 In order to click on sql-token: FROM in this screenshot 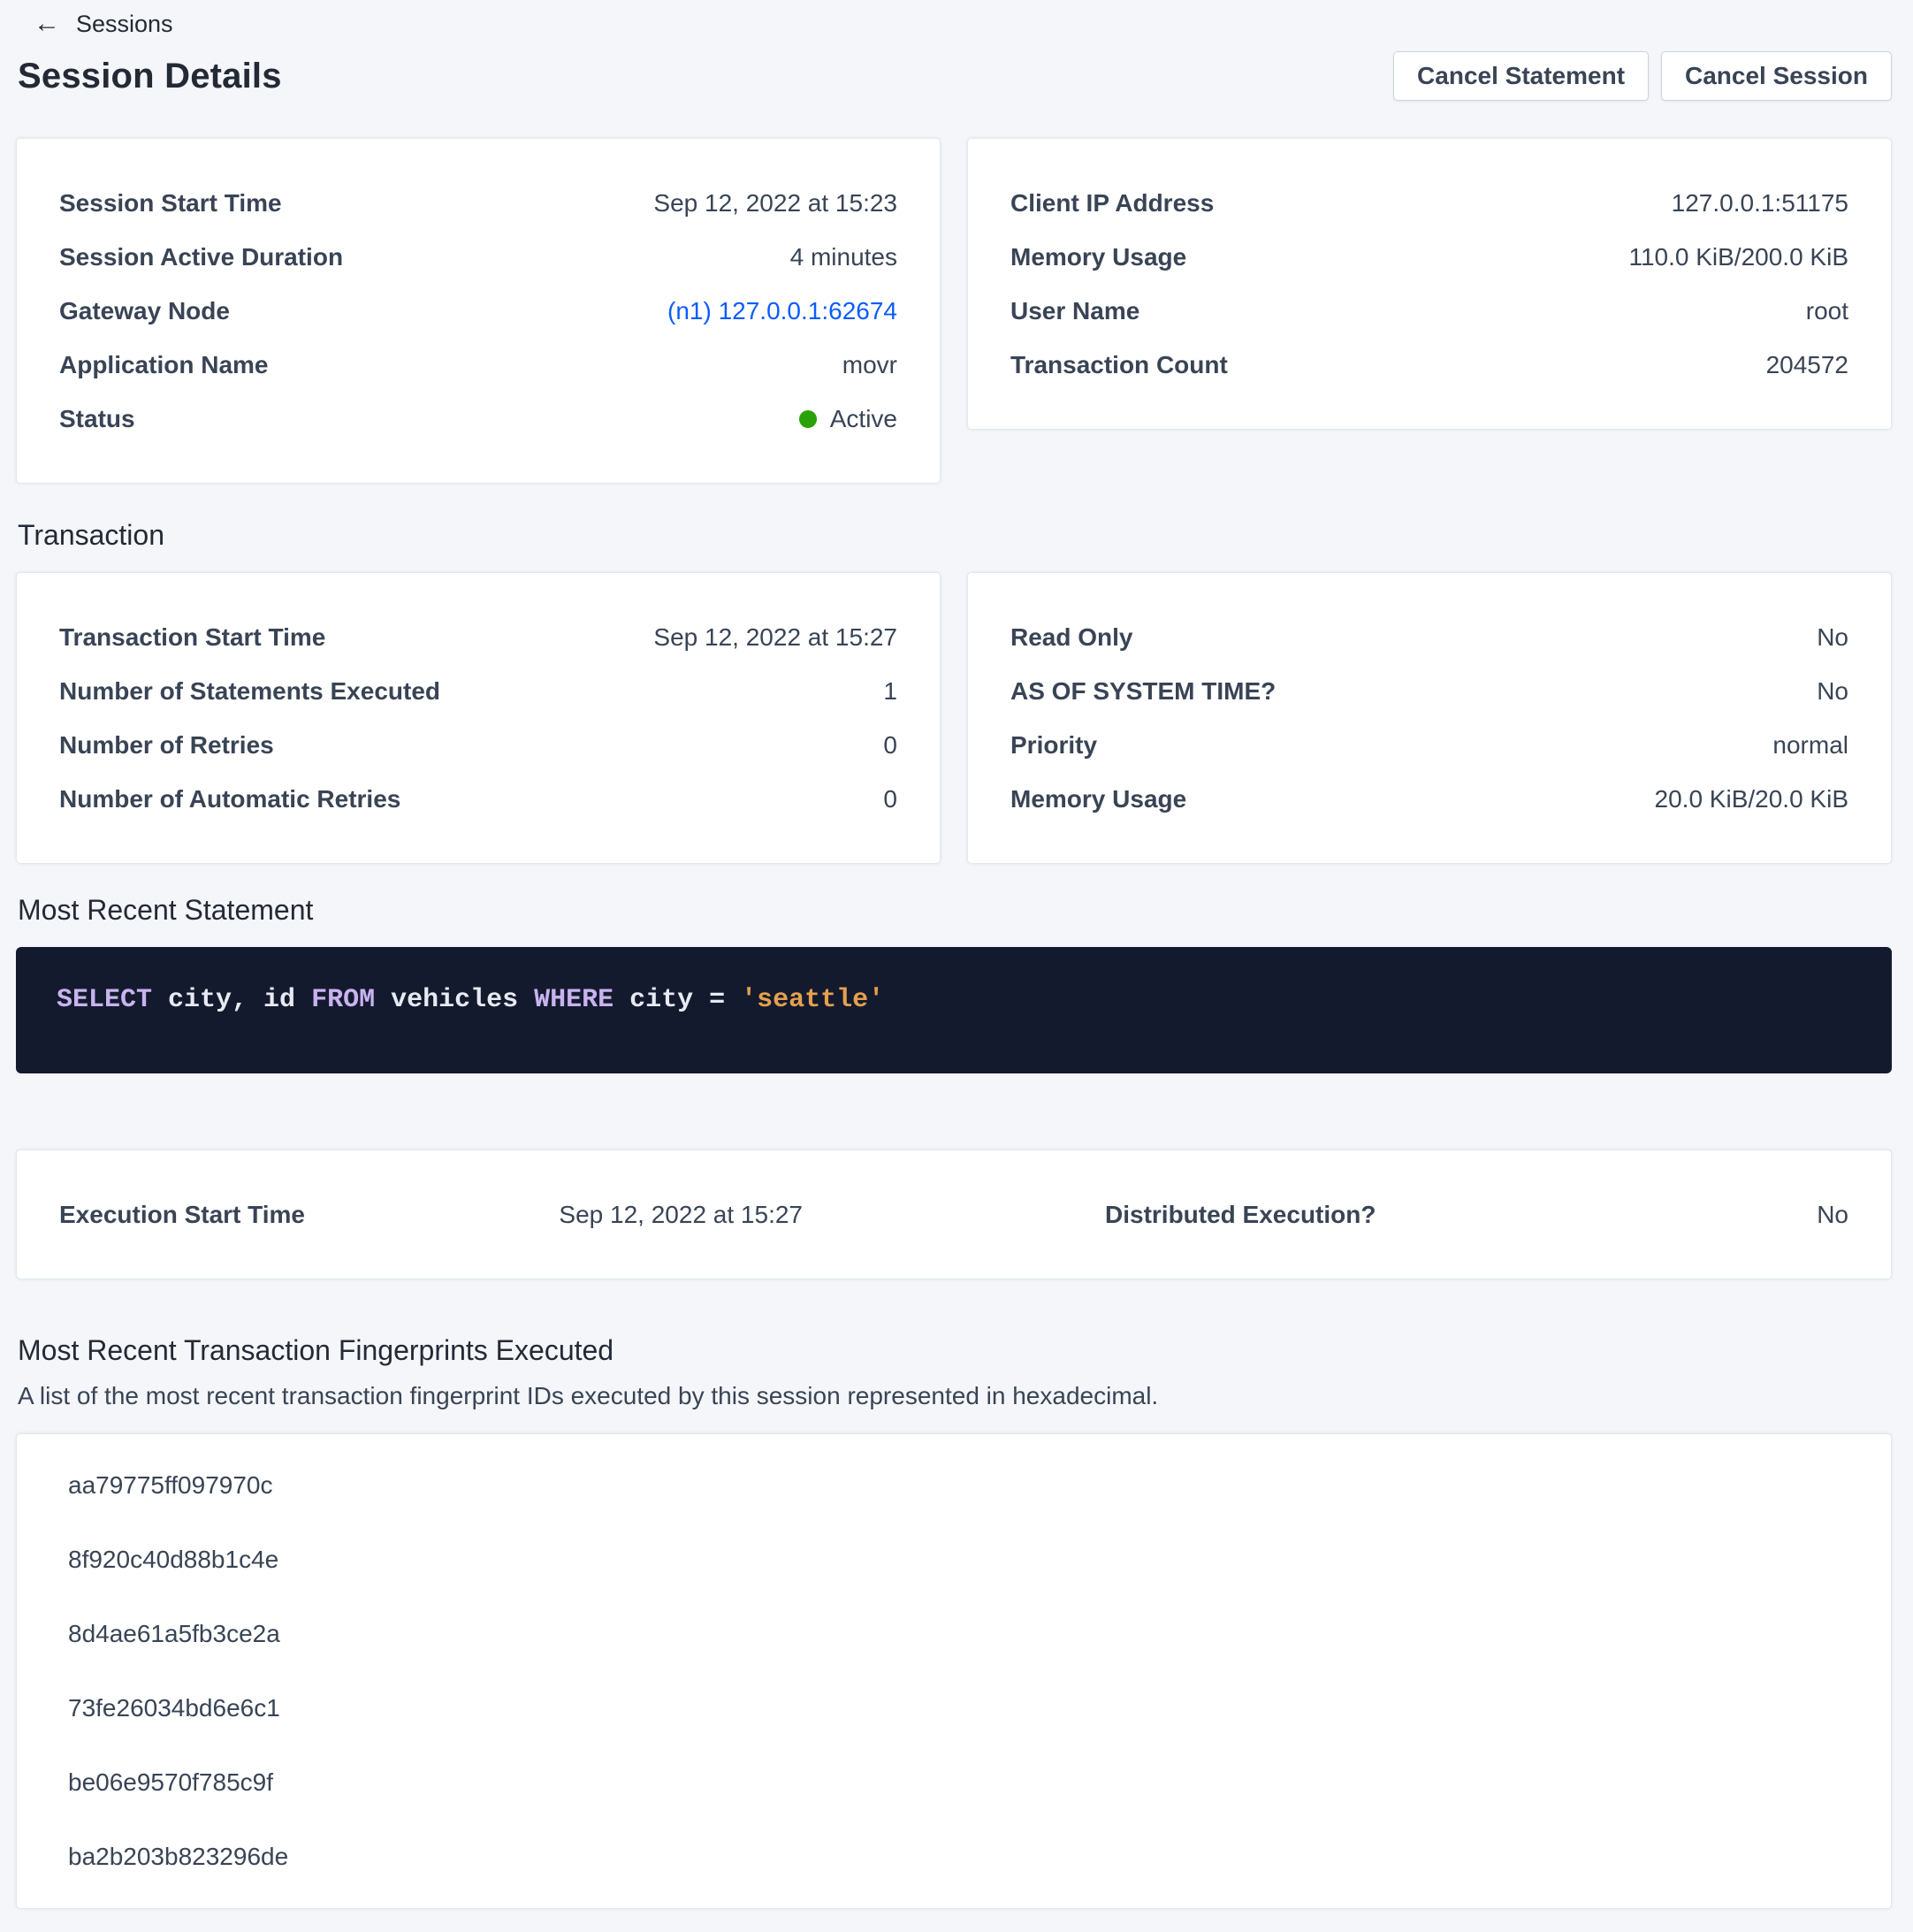, I will do `click(343, 1000)`.